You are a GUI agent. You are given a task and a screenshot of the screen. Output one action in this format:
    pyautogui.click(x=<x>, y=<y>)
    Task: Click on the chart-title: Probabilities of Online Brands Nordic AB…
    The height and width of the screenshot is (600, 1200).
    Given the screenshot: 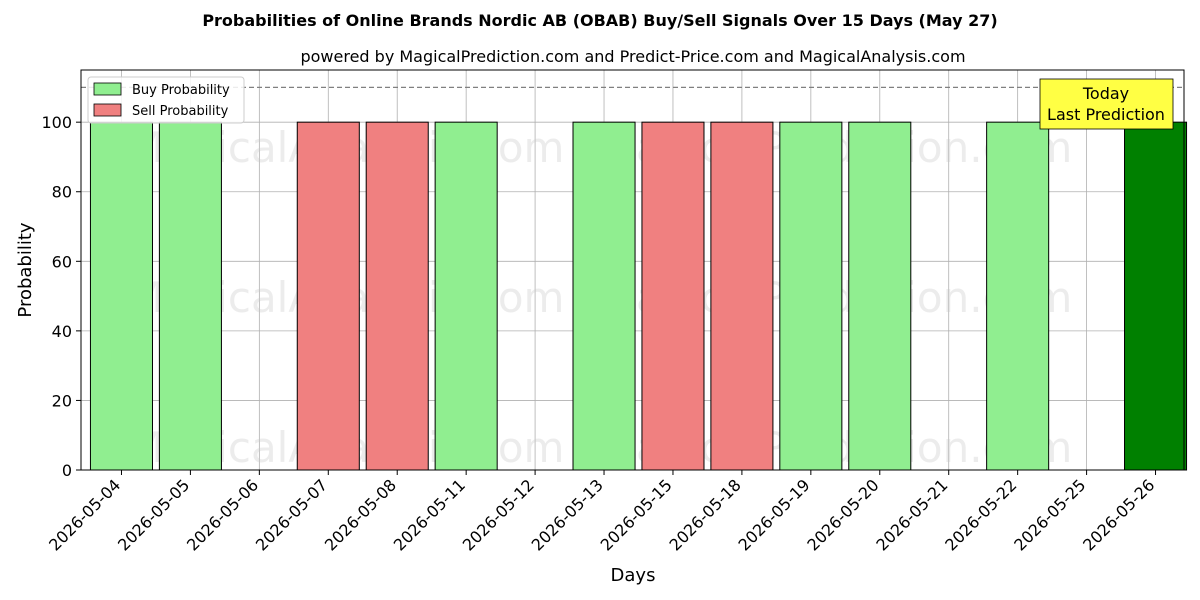 What is the action you would take?
    pyautogui.click(x=599, y=20)
    